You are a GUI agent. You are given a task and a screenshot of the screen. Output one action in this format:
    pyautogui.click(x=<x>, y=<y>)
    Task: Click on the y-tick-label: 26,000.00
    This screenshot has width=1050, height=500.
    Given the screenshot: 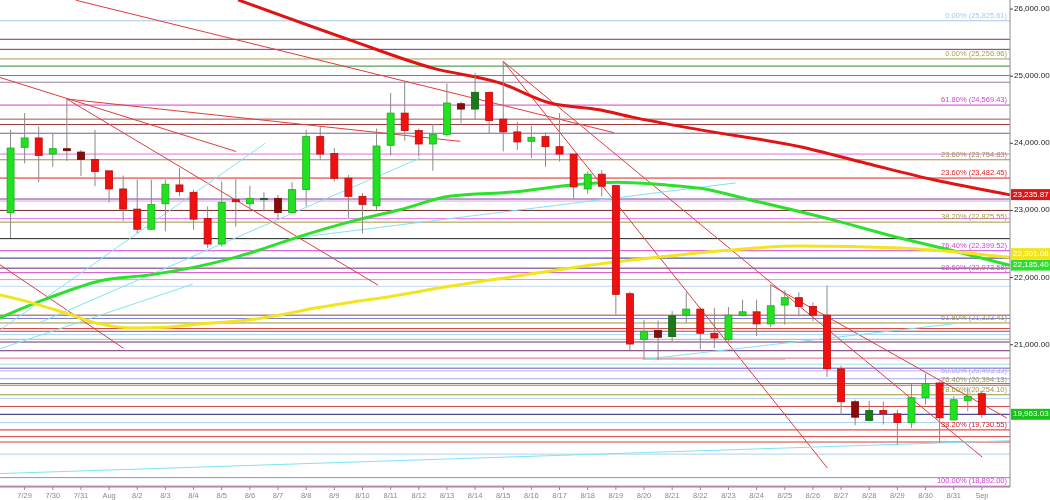 What is the action you would take?
    pyautogui.click(x=1032, y=9)
    